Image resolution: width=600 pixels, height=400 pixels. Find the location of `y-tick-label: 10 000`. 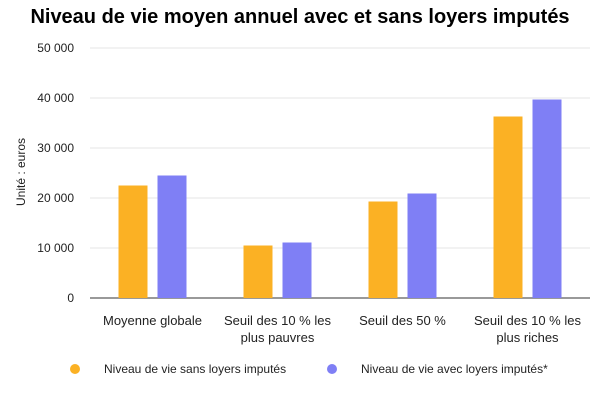

y-tick-label: 10 000 is located at coordinates (55, 248).